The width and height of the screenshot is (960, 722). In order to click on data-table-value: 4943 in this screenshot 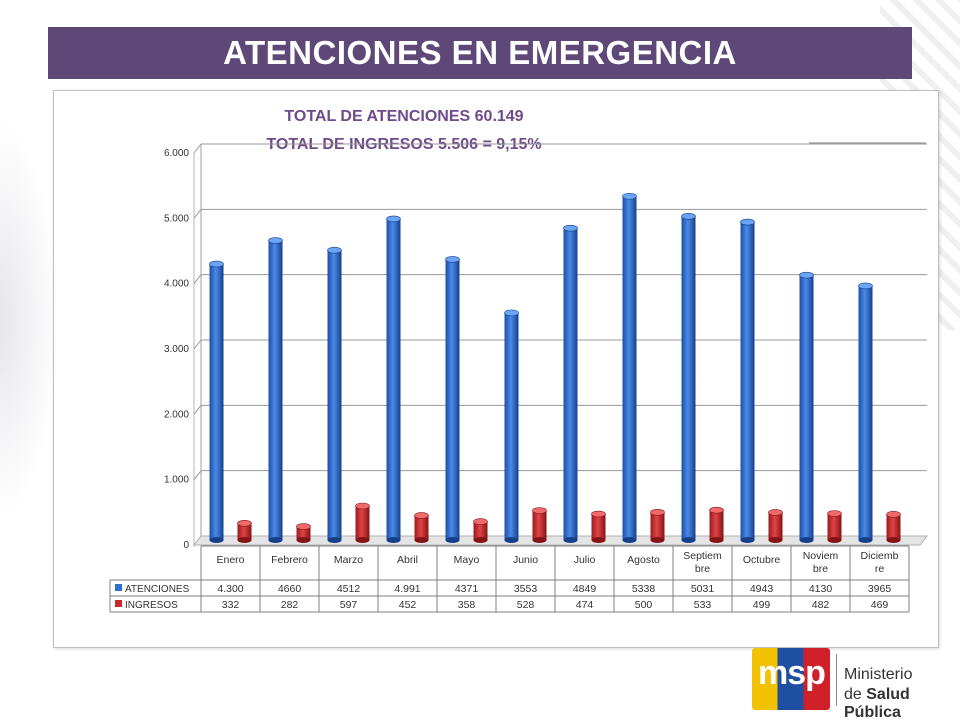, I will do `click(762, 589)`.